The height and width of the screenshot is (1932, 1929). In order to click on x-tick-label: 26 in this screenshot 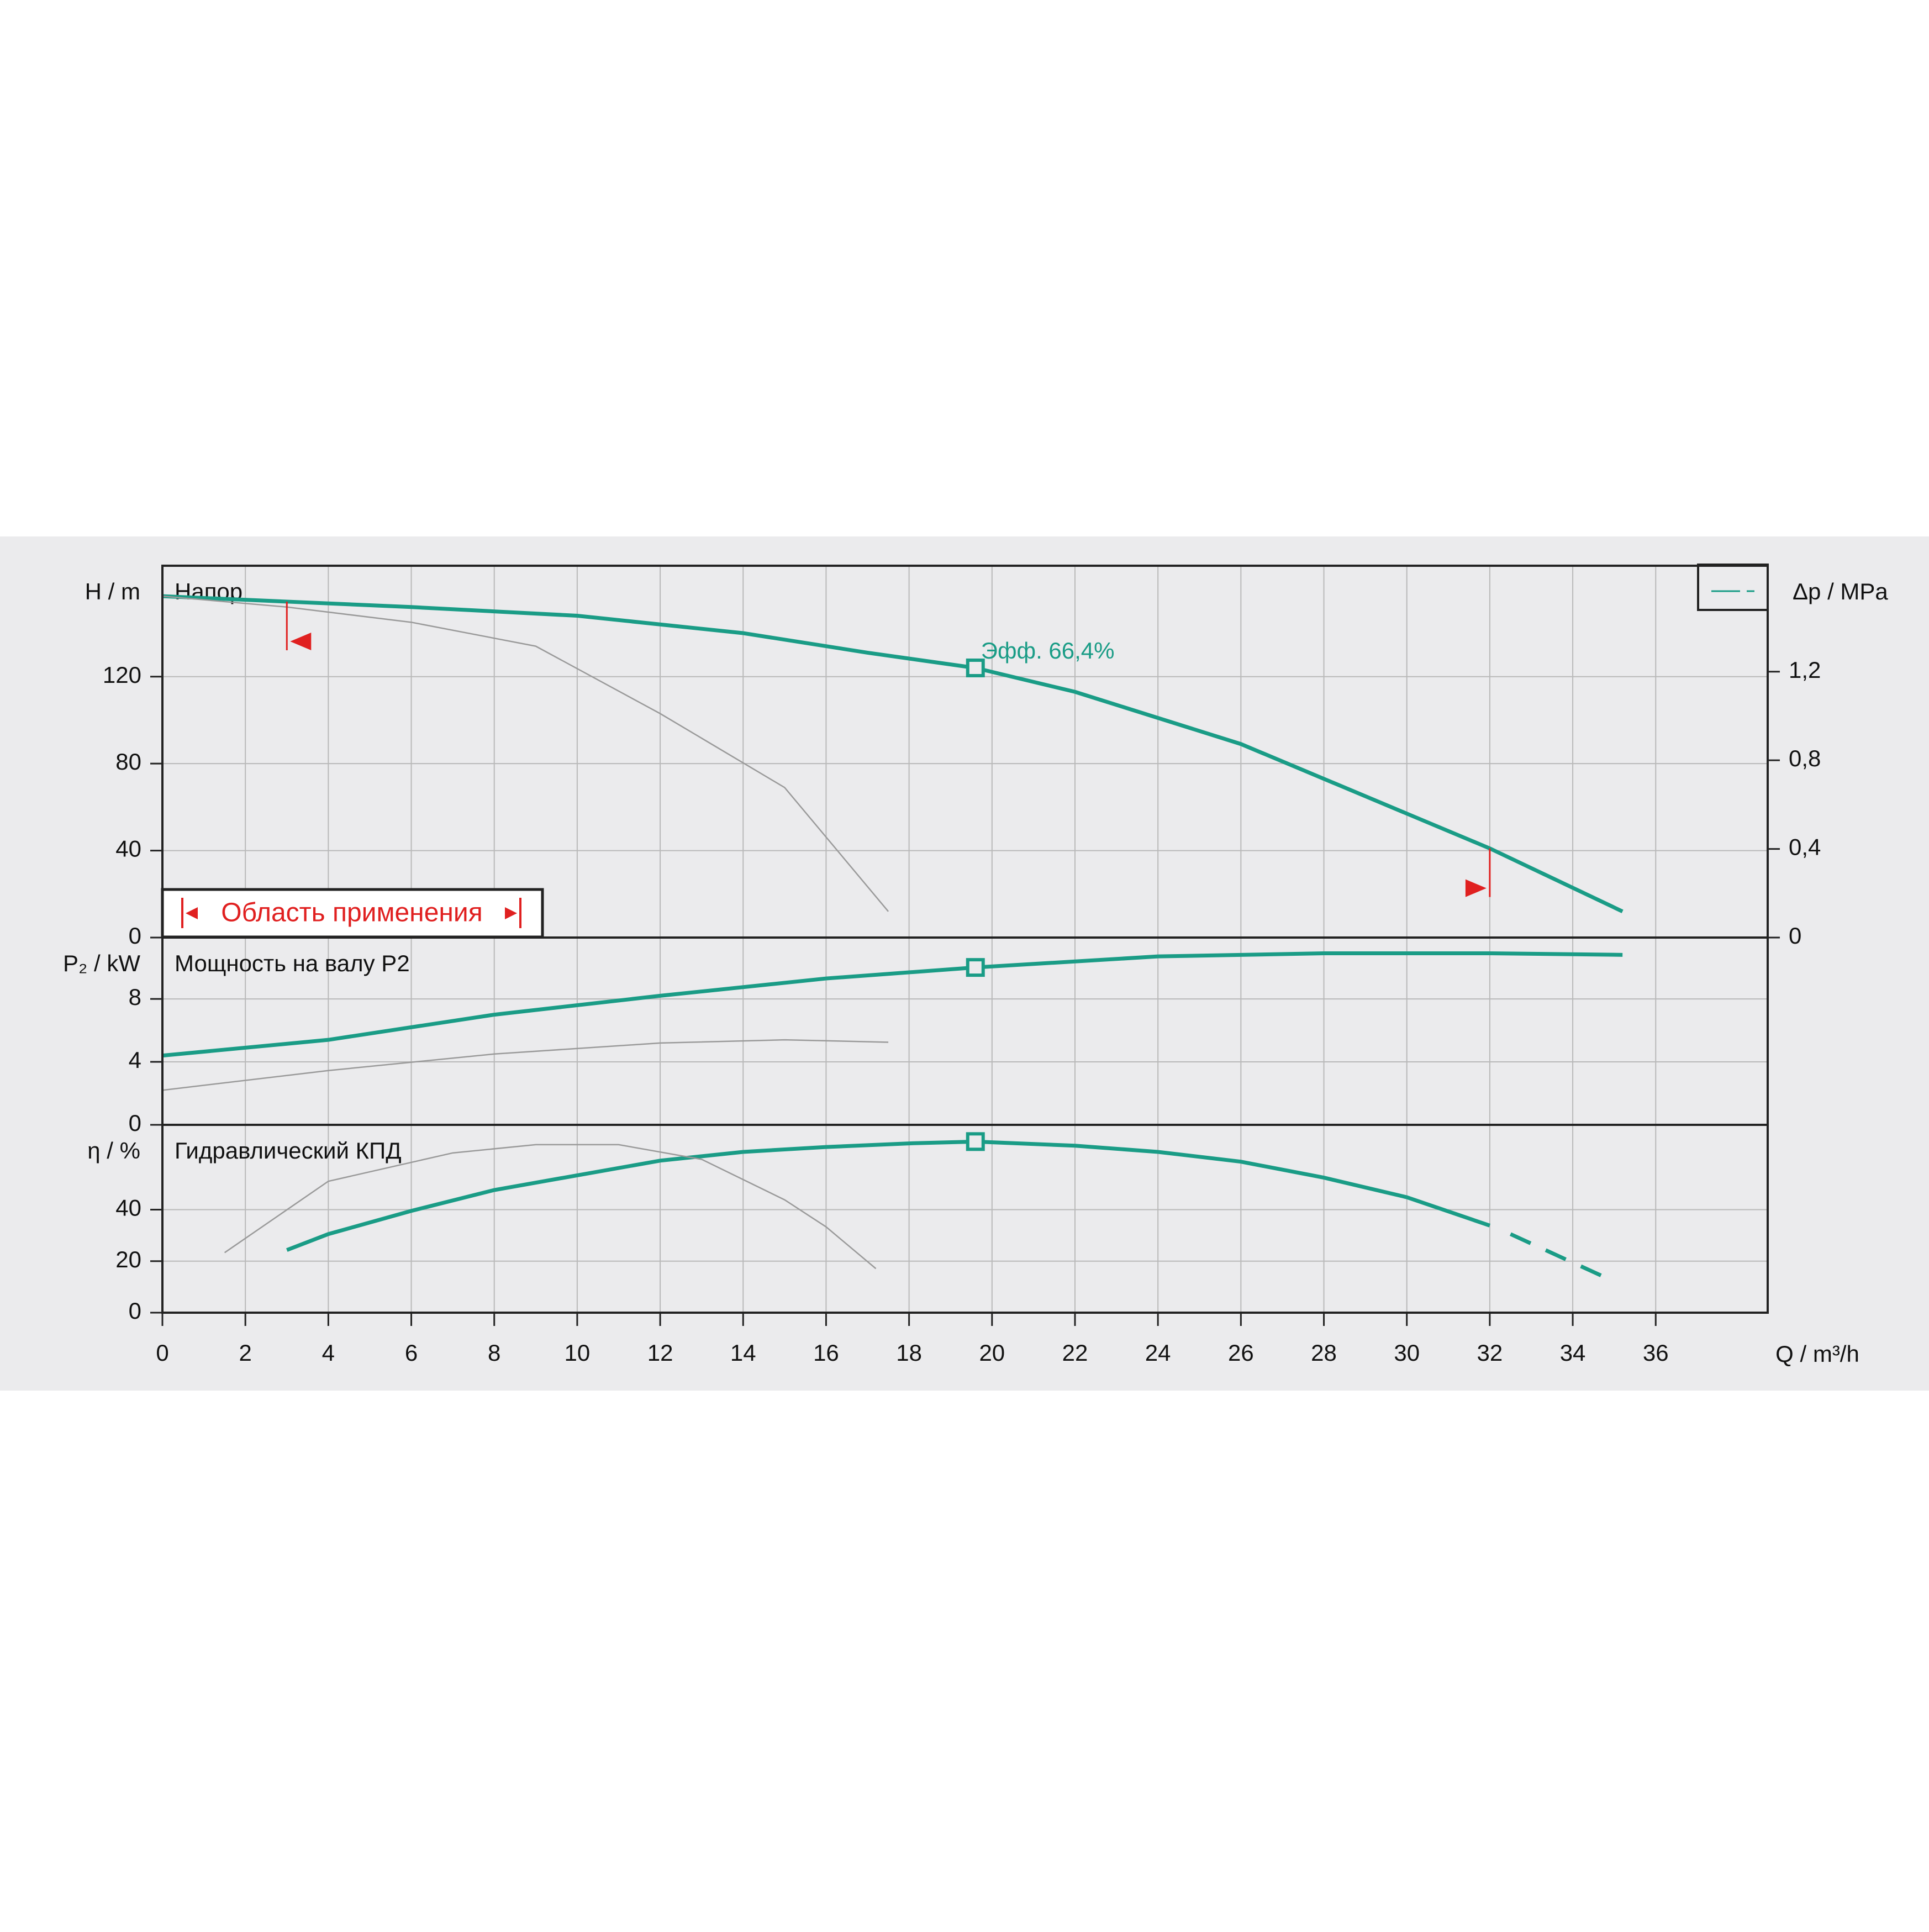, I will do `click(1241, 1353)`.